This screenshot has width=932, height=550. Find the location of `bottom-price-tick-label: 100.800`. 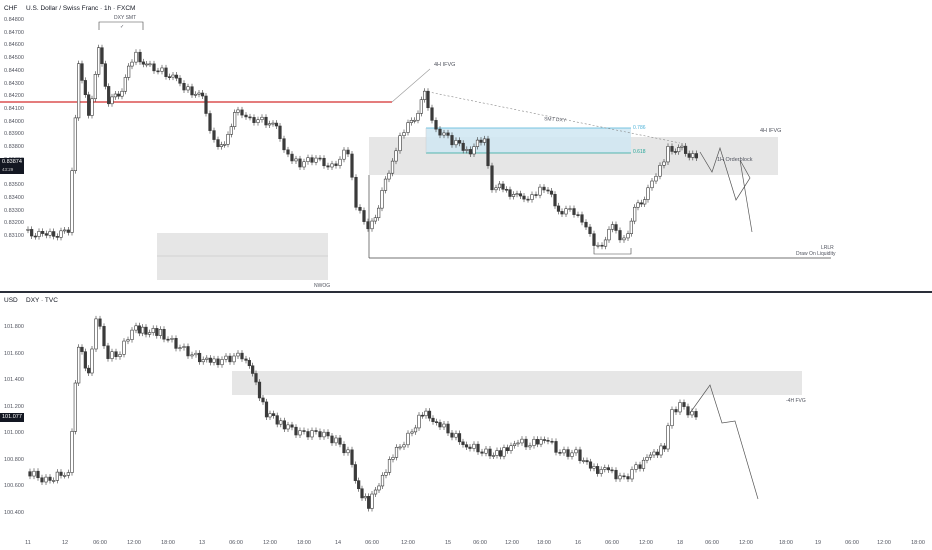

bottom-price-tick-label: 100.800 is located at coordinates (14, 459).